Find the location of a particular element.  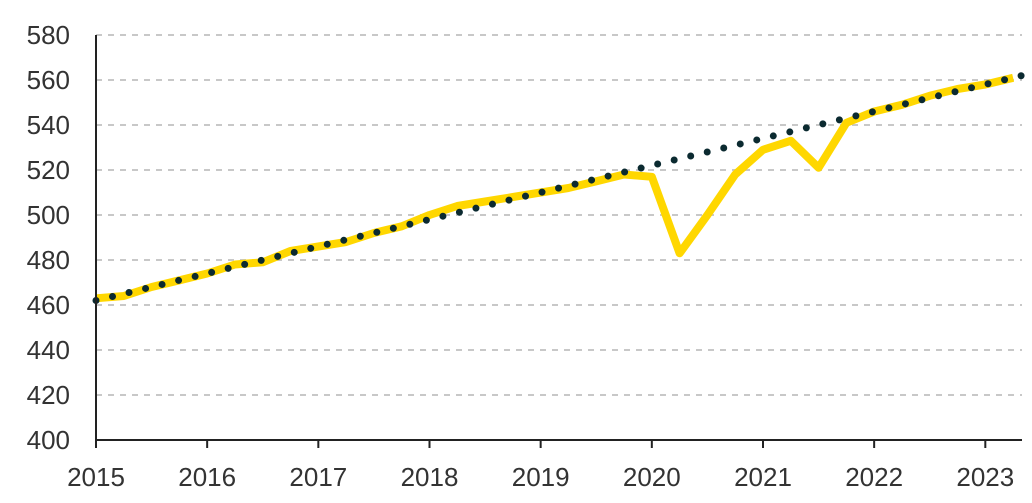

x-tick-label: 2020 is located at coordinates (652, 477).